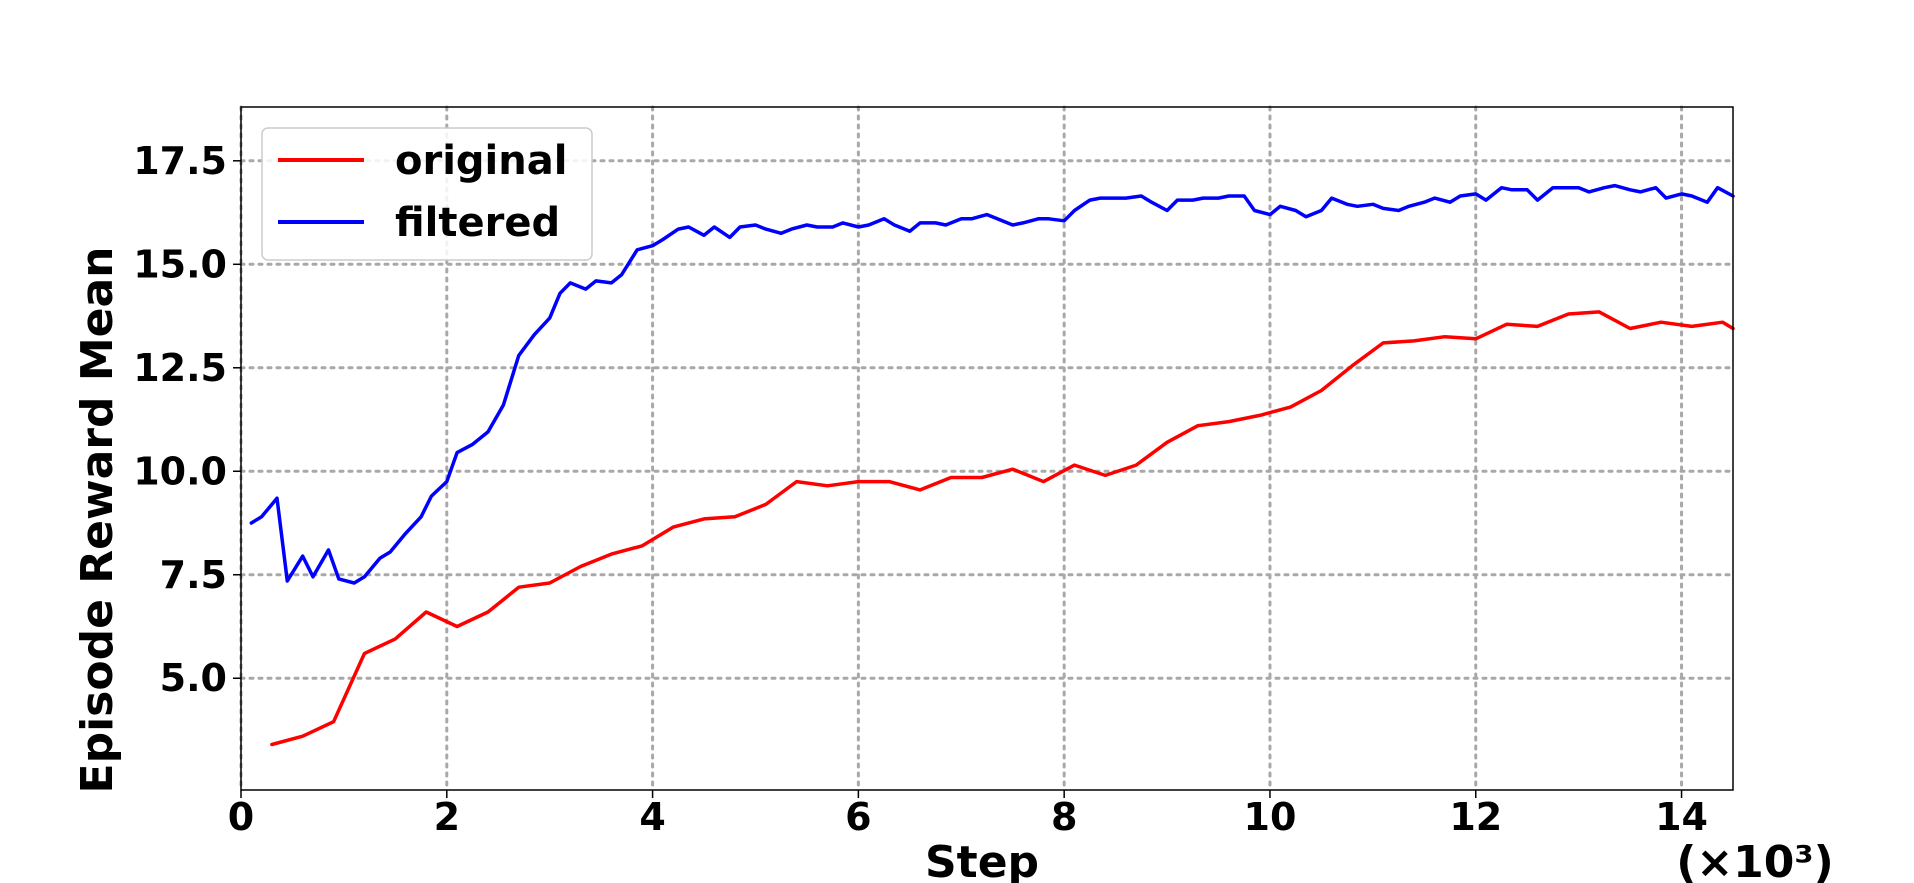  What do you see at coordinates (241, 817) in the screenshot?
I see `x-tick-label: 0` at bounding box center [241, 817].